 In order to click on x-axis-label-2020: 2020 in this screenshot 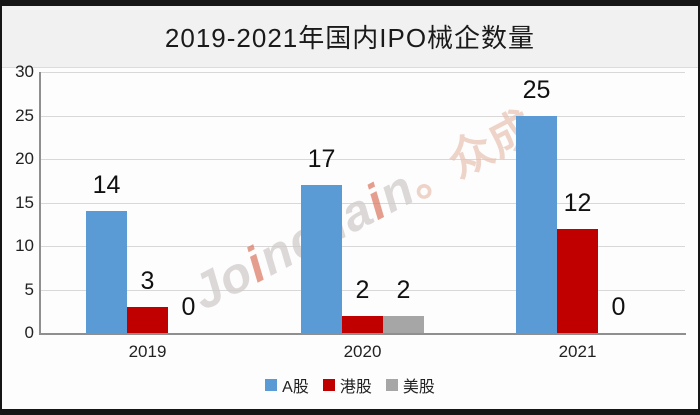, I will do `click(362, 351)`.